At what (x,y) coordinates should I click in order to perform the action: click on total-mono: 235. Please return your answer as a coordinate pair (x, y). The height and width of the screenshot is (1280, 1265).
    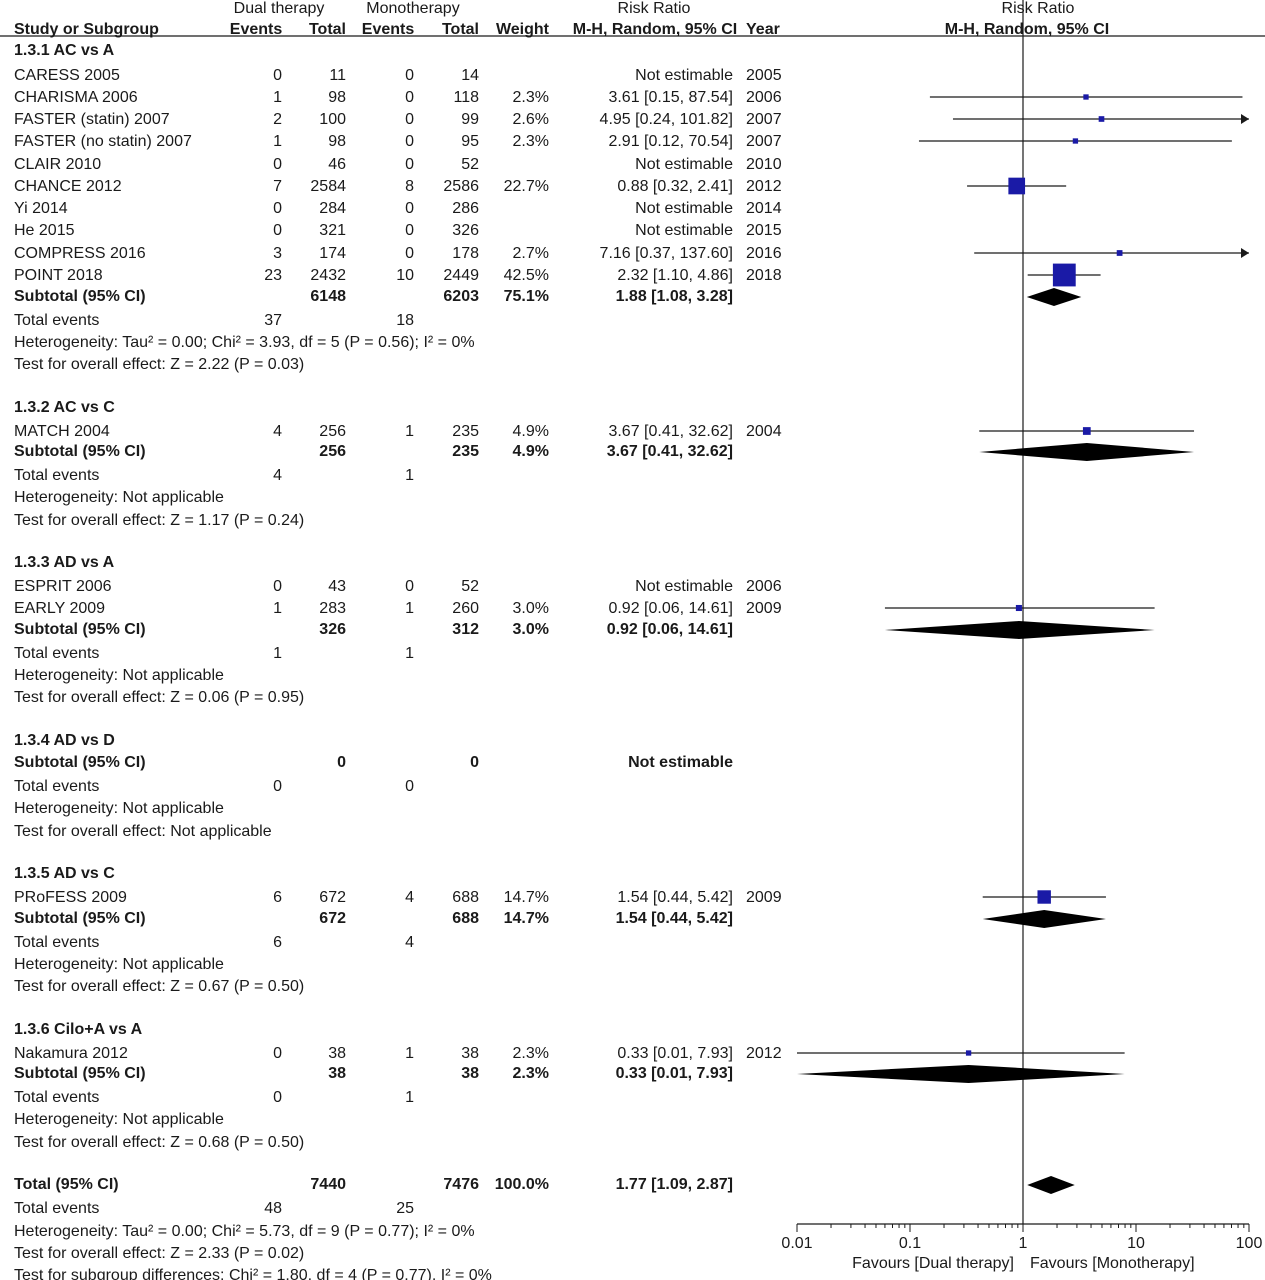
    Looking at the image, I should click on (465, 431).